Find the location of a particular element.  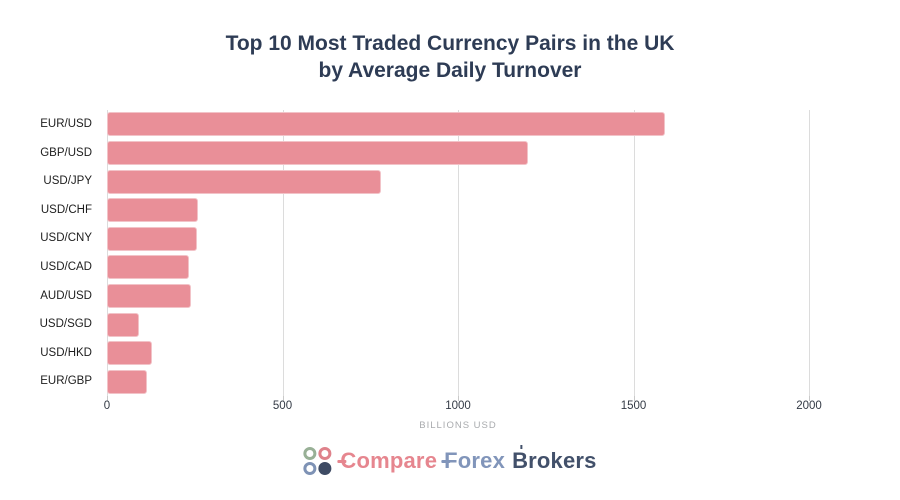

x-tick-label: 500 is located at coordinates (282, 406).